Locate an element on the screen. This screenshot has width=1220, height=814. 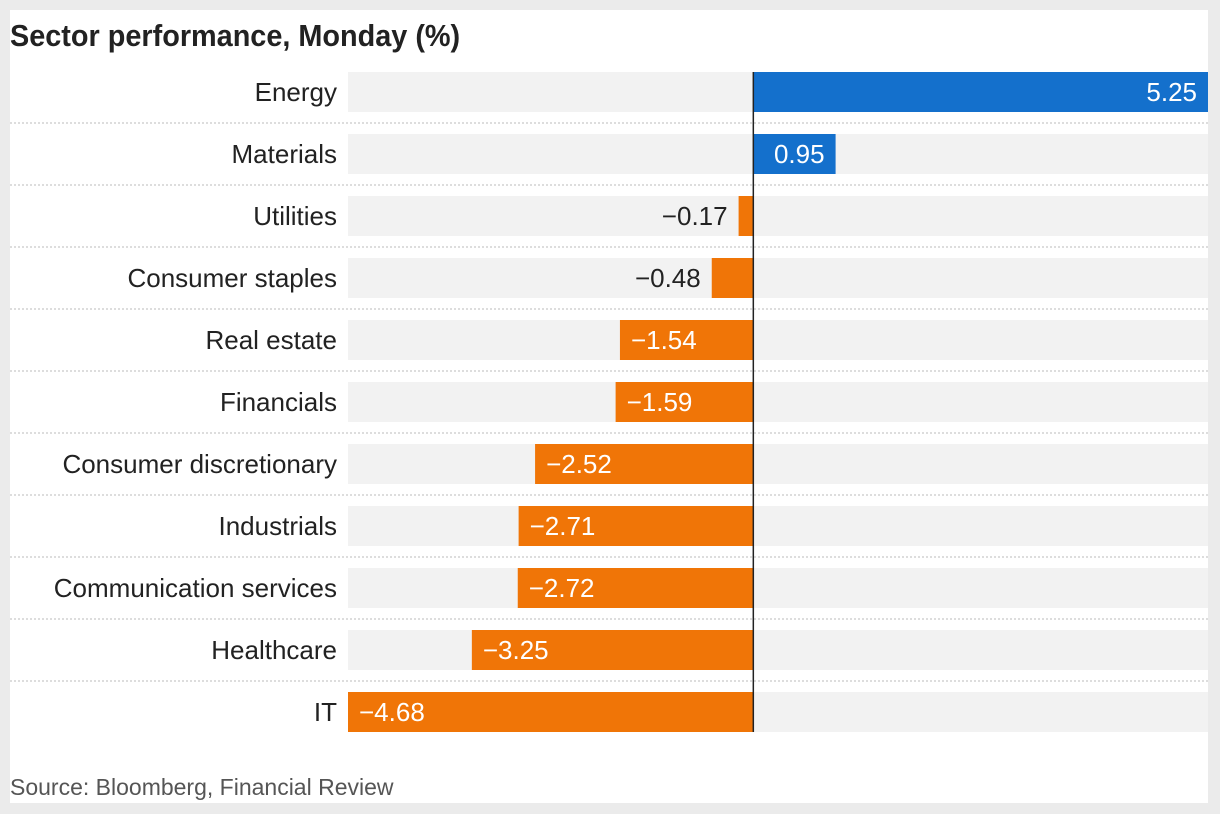
category-label: IT is located at coordinates (325, 712).